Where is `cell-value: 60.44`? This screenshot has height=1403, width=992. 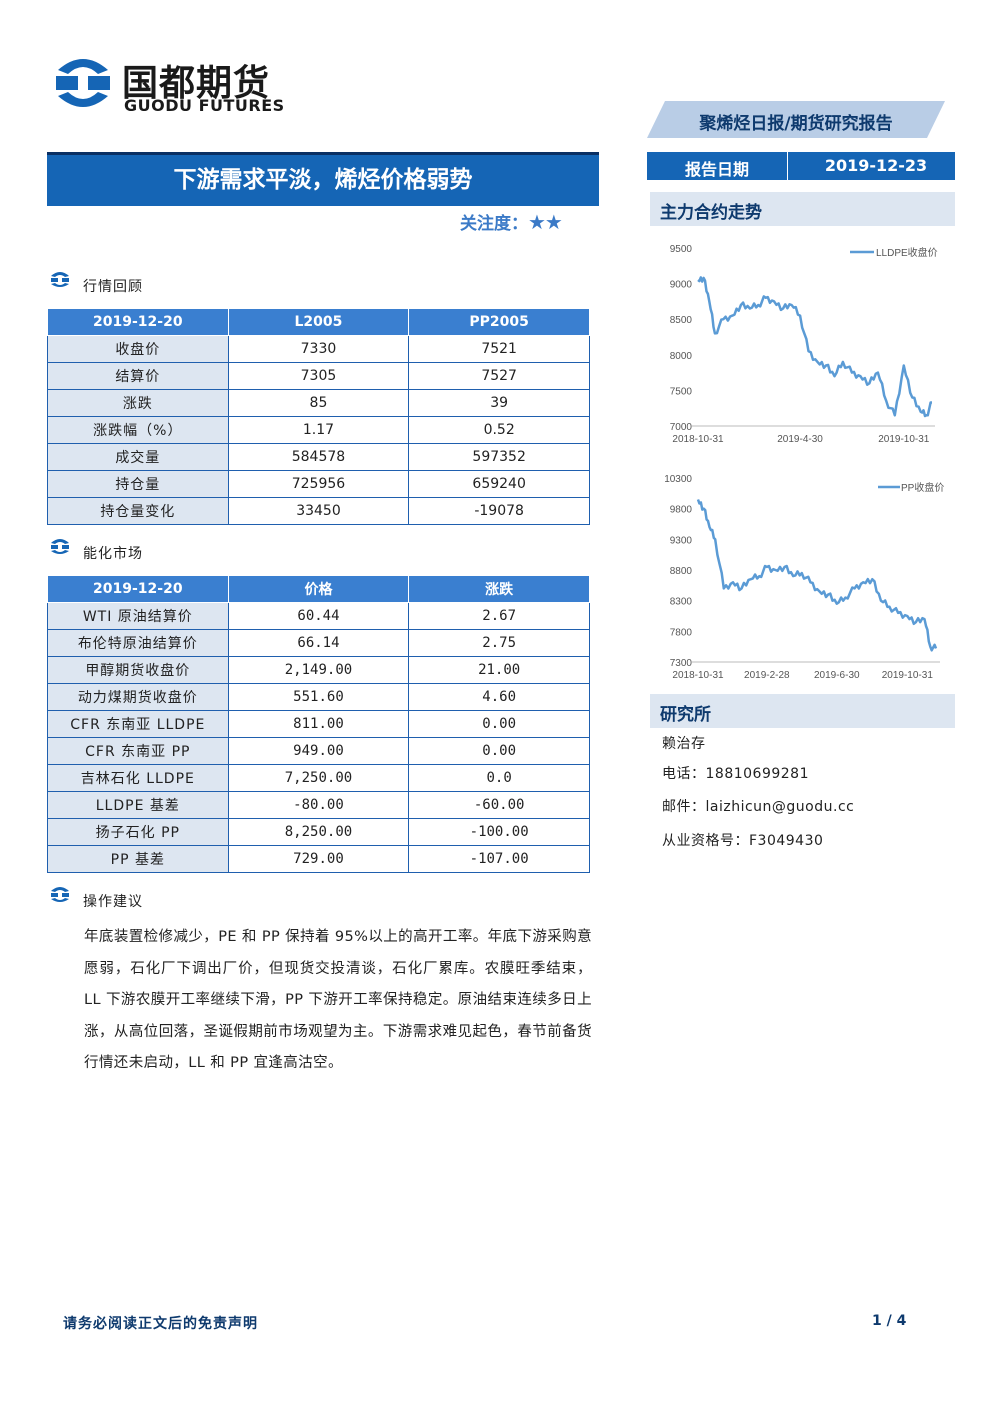 cell-value: 60.44 is located at coordinates (318, 616).